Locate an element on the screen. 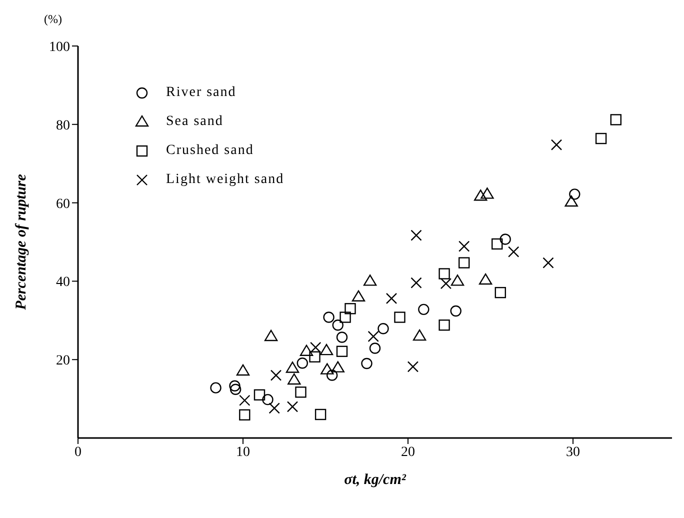 The height and width of the screenshot is (518, 684). x-tick-label: 30 is located at coordinates (573, 452).